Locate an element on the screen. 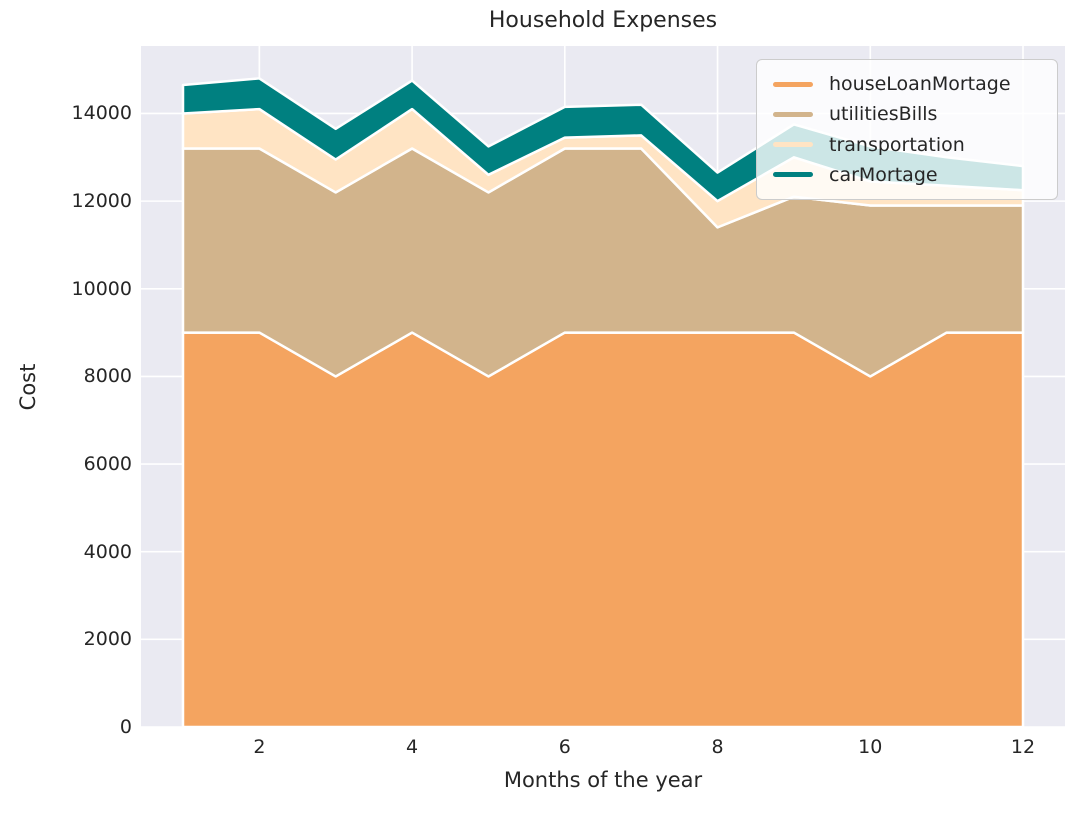  y-tick-label: 12000 is located at coordinates (101, 201).